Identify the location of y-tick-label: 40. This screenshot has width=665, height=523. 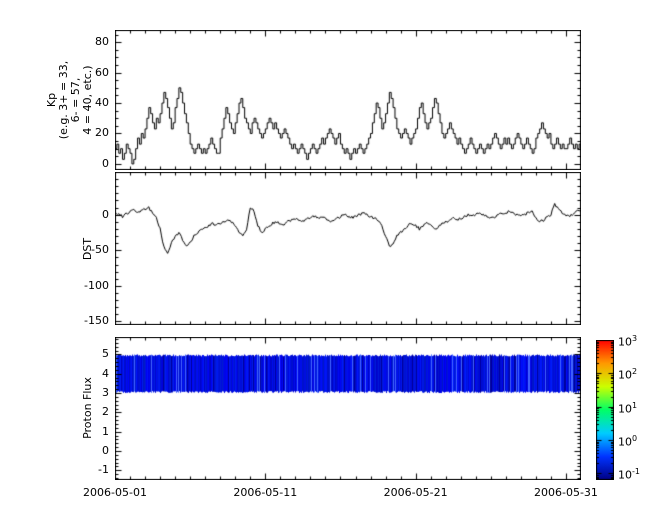
(102, 103).